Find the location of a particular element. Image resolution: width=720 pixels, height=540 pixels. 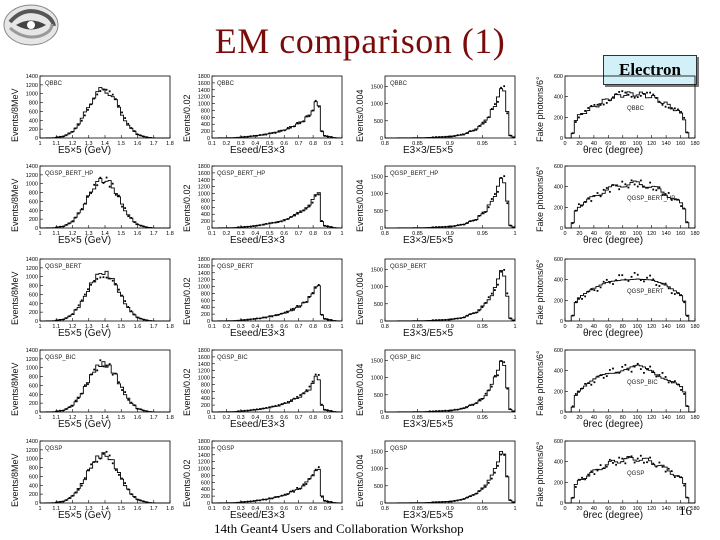

y-tick-label: 1000 is located at coordinates (32, 369).